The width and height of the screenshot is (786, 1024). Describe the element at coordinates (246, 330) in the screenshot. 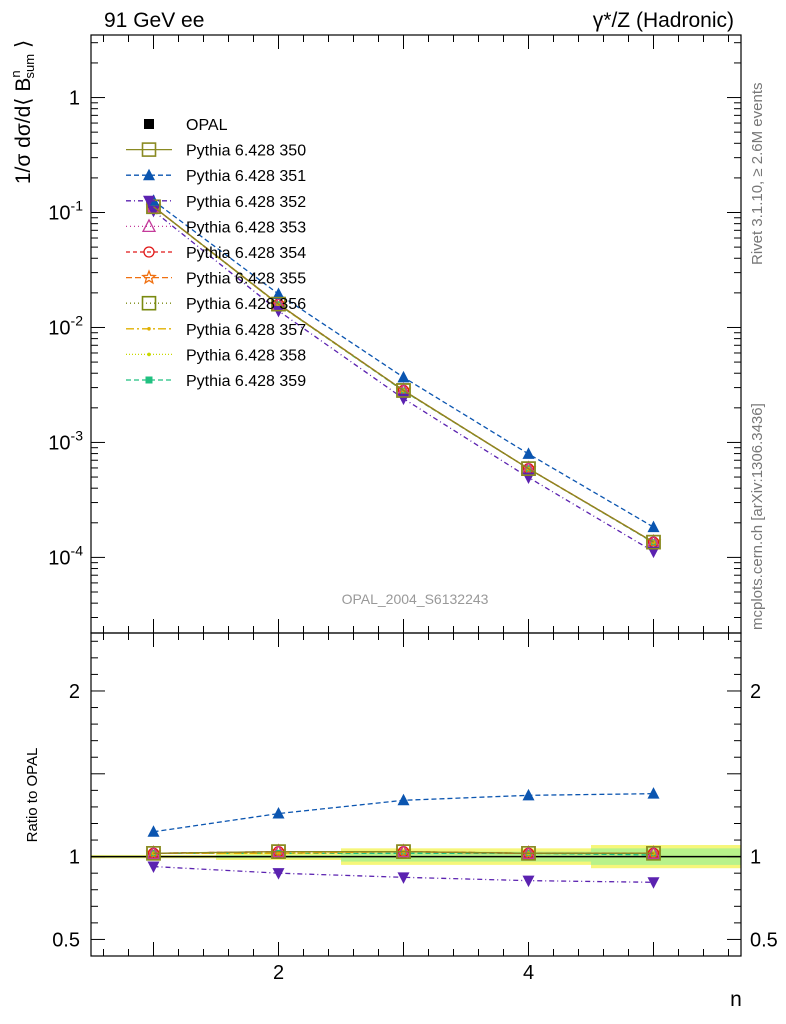

I see `legend-label: Pythia 6.428 357` at that location.